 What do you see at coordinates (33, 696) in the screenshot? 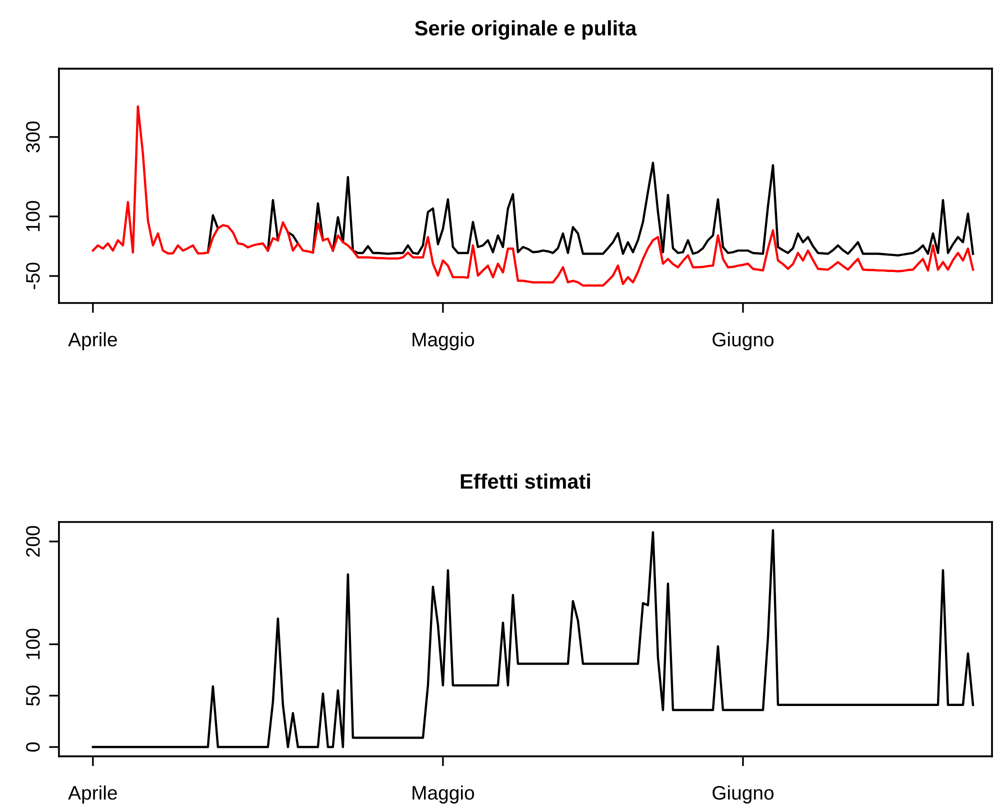
I see `y-tick-label: 50` at bounding box center [33, 696].